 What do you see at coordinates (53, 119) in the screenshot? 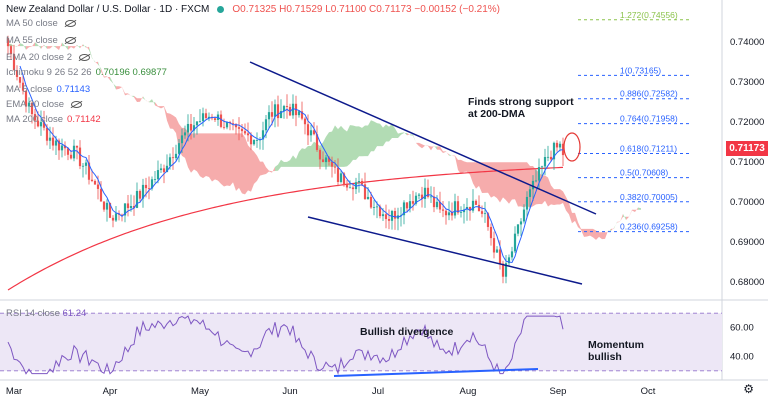
I see `indicator-ma200: MA 200 close 0.71142` at bounding box center [53, 119].